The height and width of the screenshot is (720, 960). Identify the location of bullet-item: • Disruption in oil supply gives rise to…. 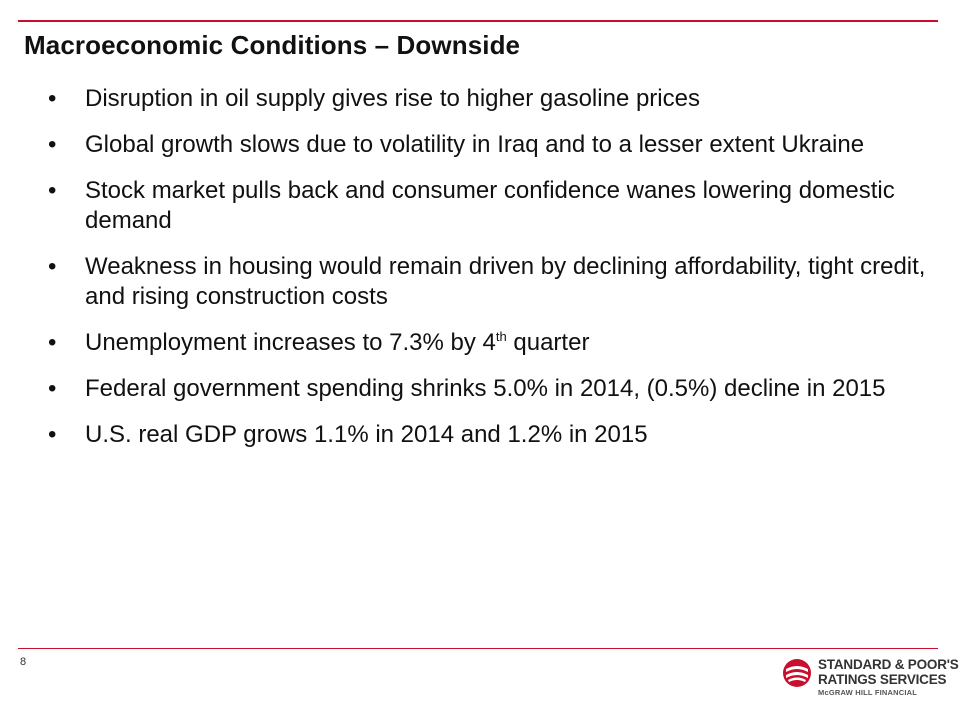
(488, 99).